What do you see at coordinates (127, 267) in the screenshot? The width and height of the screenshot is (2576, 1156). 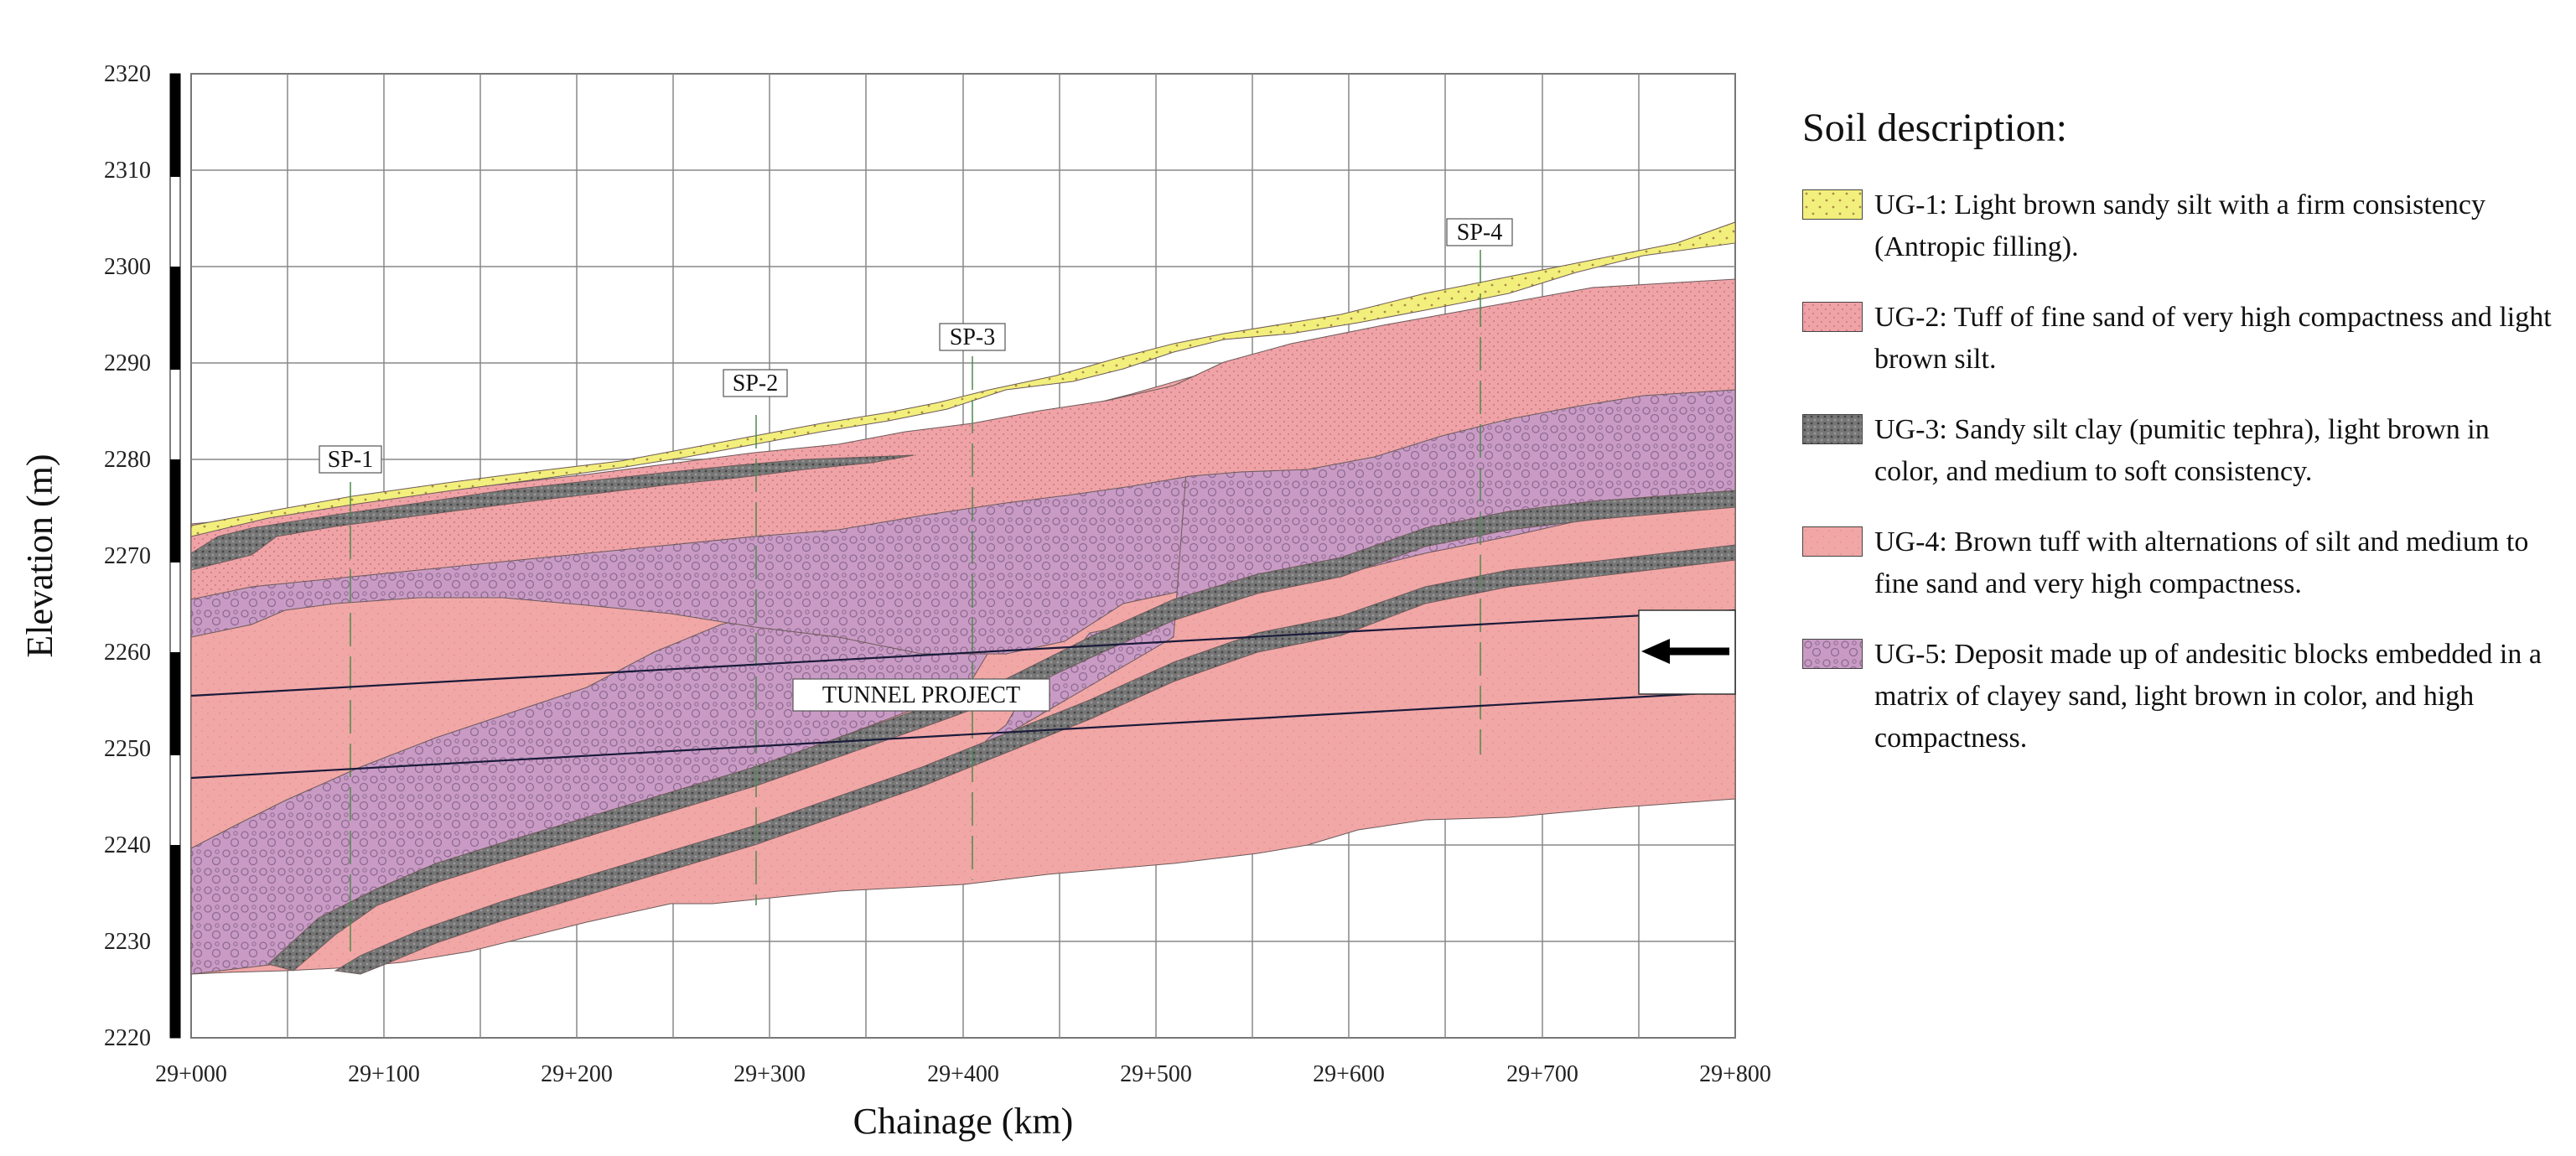 I see `y-tick: 2300` at bounding box center [127, 267].